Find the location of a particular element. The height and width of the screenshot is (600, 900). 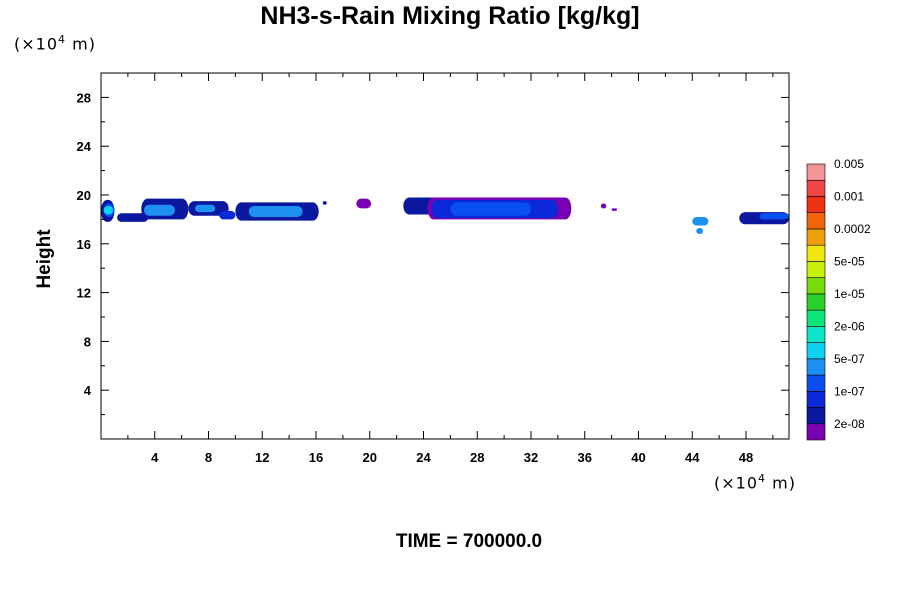

y-tick-label: 4 is located at coordinates (88, 390).